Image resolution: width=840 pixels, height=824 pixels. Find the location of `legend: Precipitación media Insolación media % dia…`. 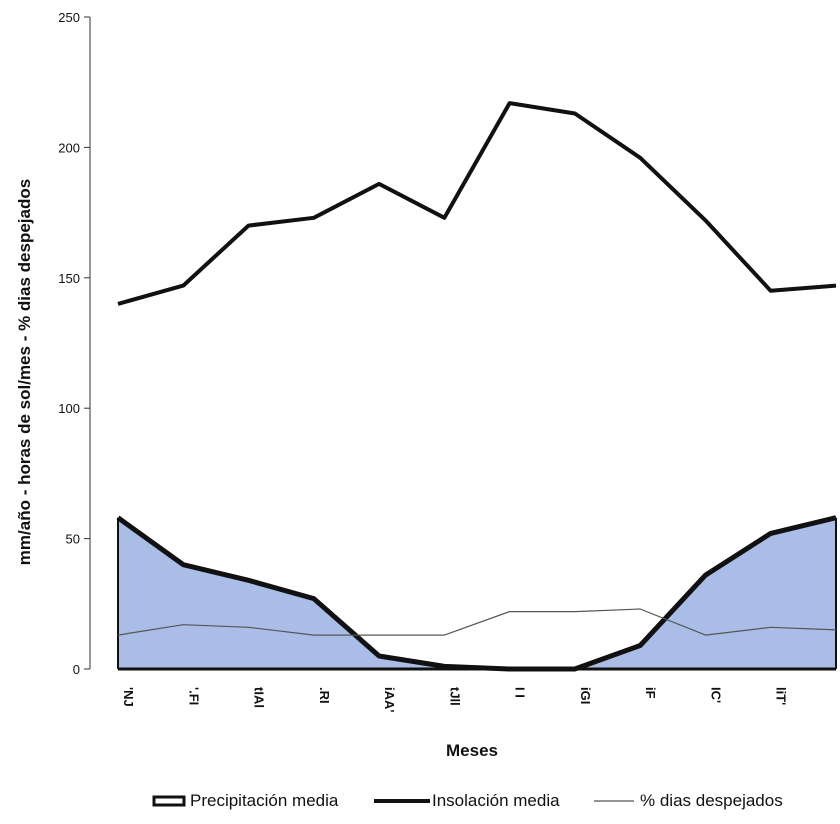

legend: Precipitación media Insolación media % dia… is located at coordinates (467, 800).